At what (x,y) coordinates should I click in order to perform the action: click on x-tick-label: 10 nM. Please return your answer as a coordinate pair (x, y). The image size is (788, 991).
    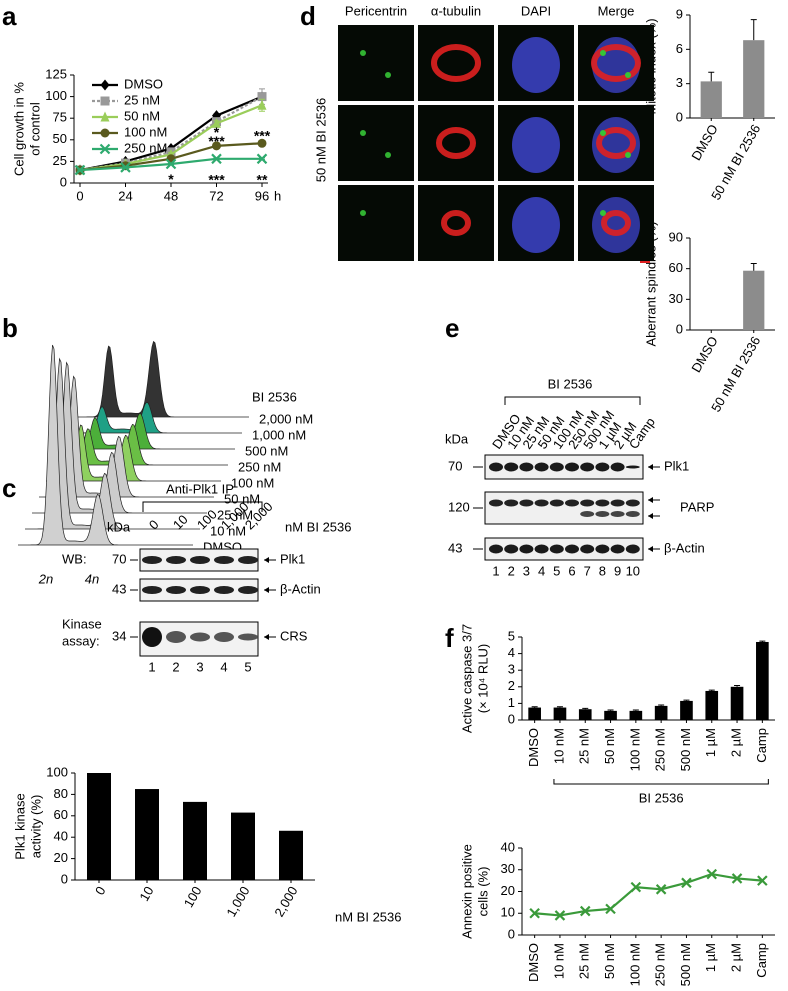
    Looking at the image, I should click on (558, 746).